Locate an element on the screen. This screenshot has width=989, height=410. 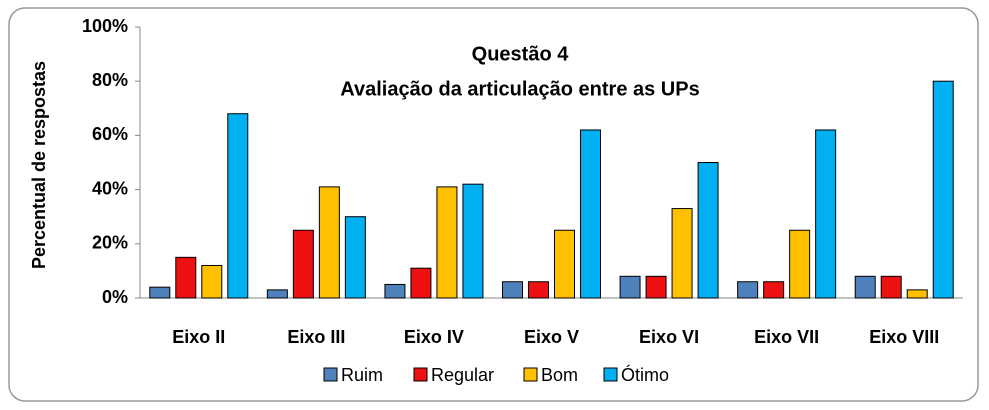
y-tick-label: 20% is located at coordinates (110, 243).